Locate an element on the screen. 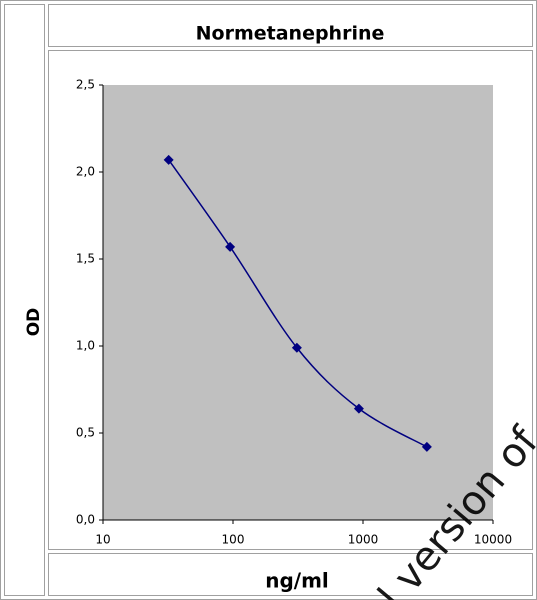 Image resolution: width=537 pixels, height=600 pixels. x-tick-label: 10 is located at coordinates (102, 540).